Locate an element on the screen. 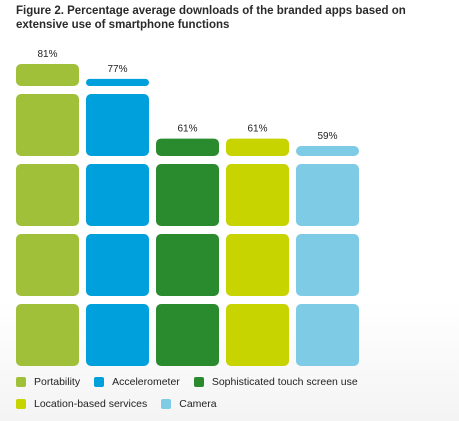 The width and height of the screenshot is (459, 421). legend-swatch-portability is located at coordinates (21, 382).